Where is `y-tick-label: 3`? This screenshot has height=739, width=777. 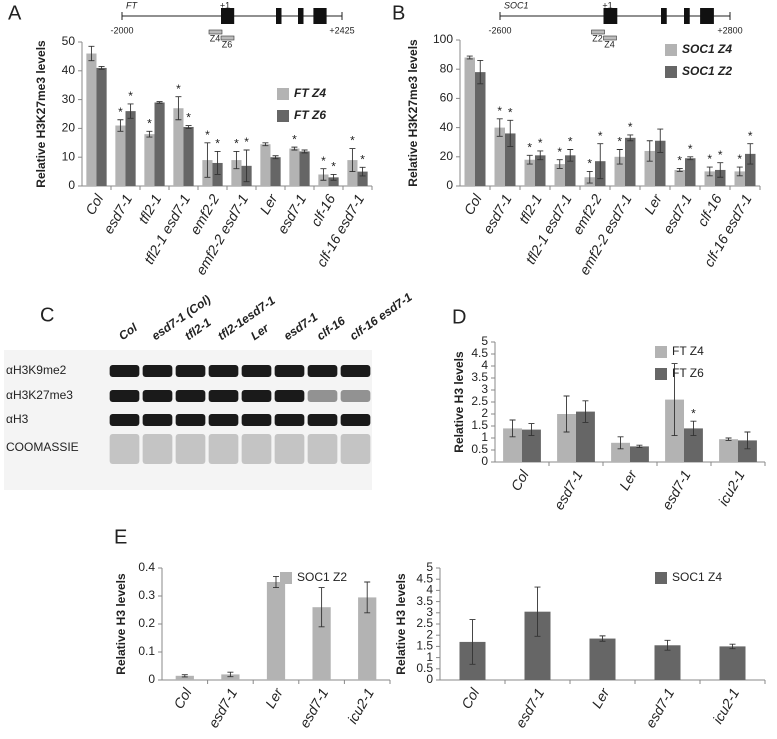
y-tick-label: 3 is located at coordinates (484, 389).